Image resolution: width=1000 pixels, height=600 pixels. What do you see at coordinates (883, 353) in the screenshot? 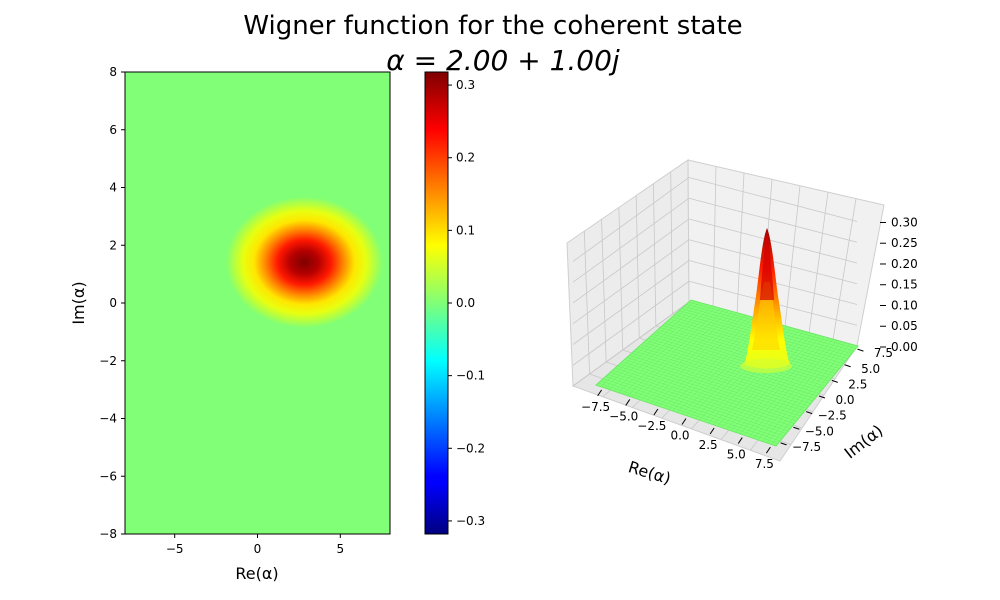
I see `surface-y-tick-label: 7.5` at bounding box center [883, 353].